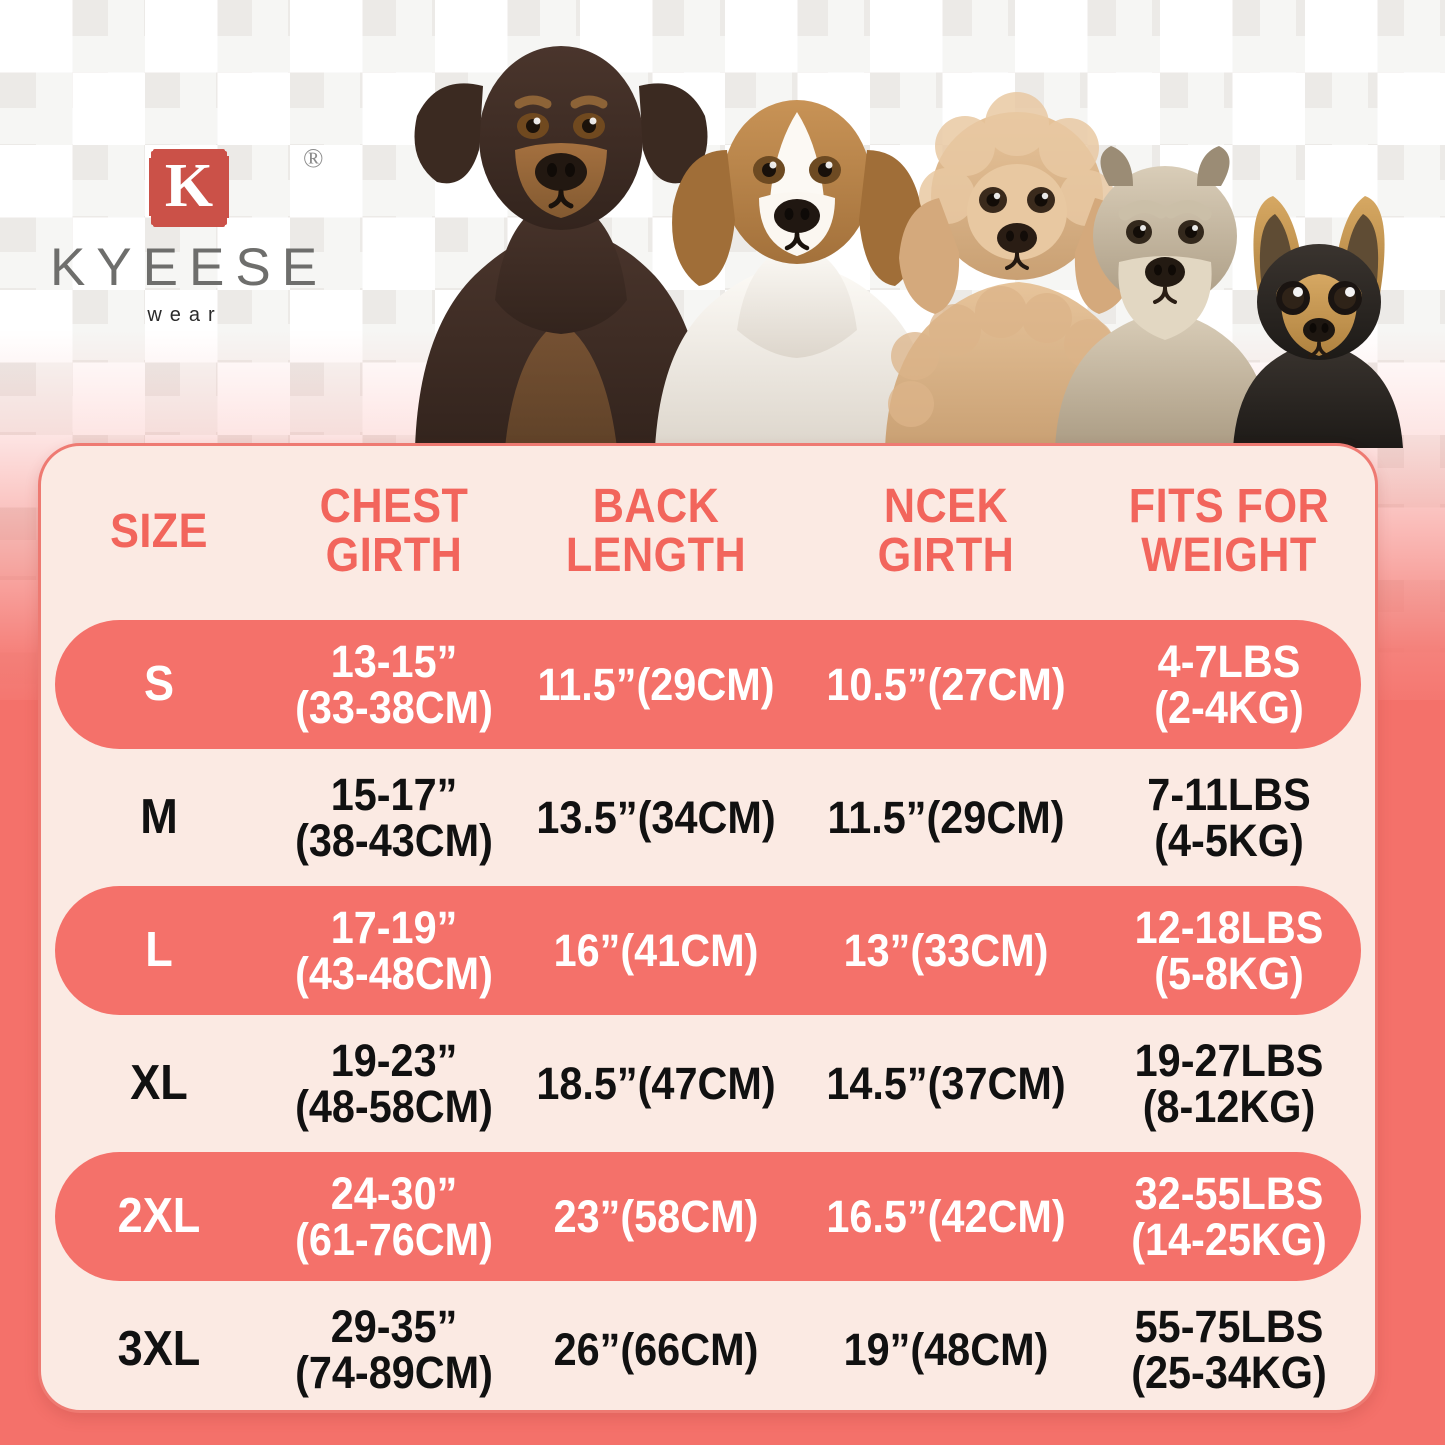  What do you see at coordinates (159, 1082) in the screenshot?
I see `cell-size: XL` at bounding box center [159, 1082].